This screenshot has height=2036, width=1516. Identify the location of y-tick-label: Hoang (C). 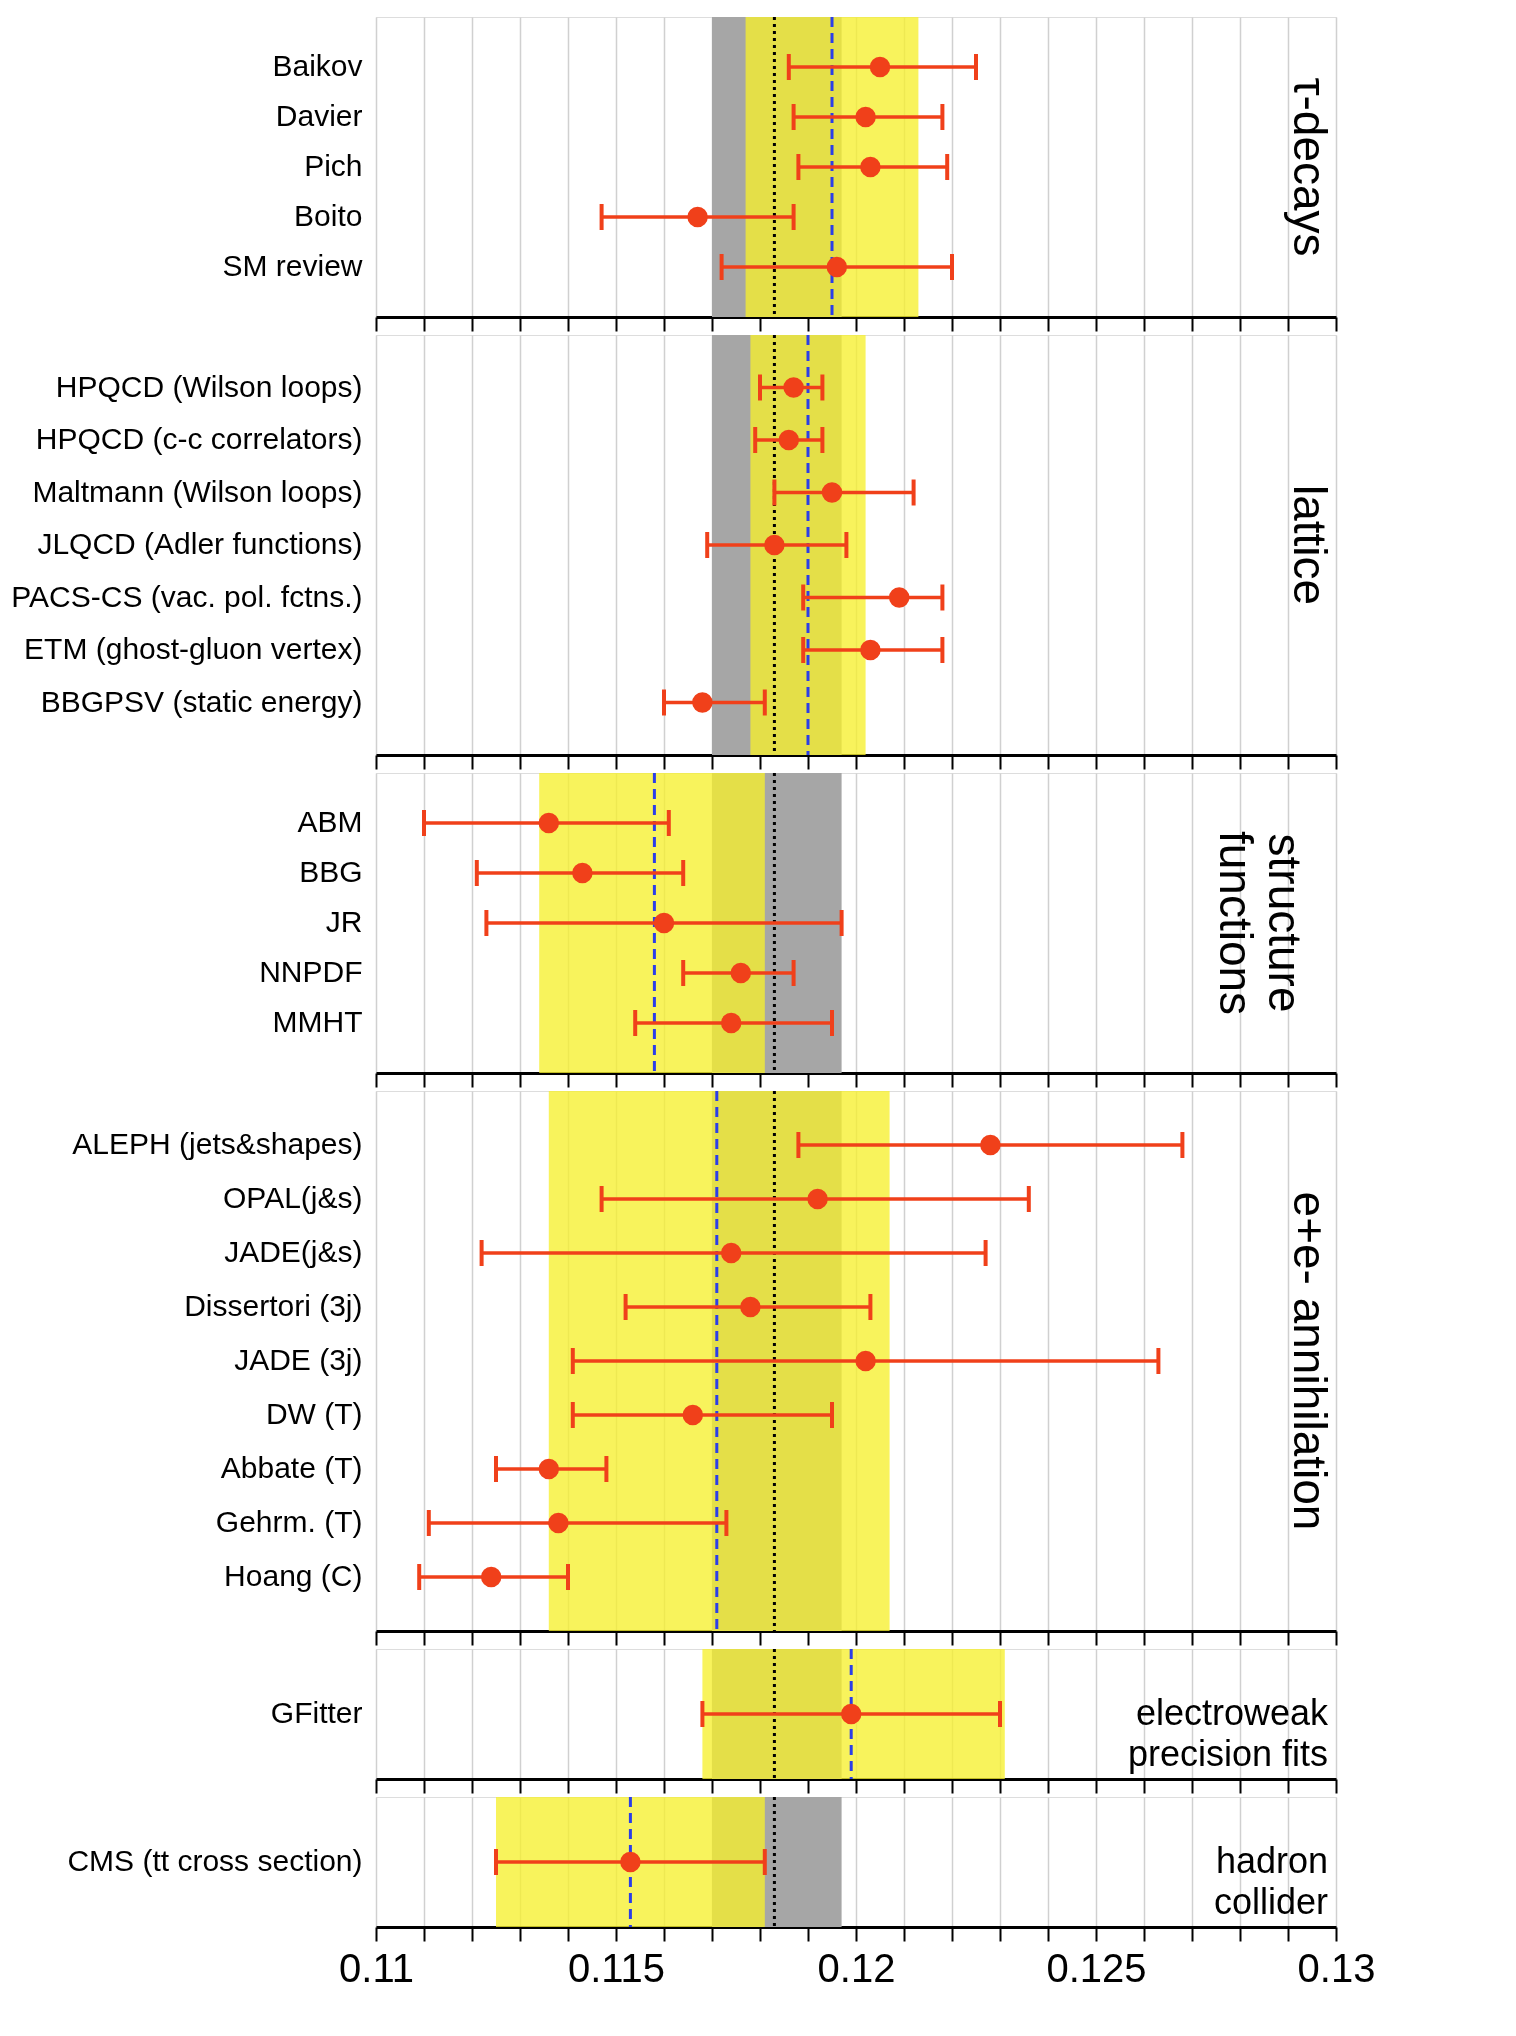
(293, 1575).